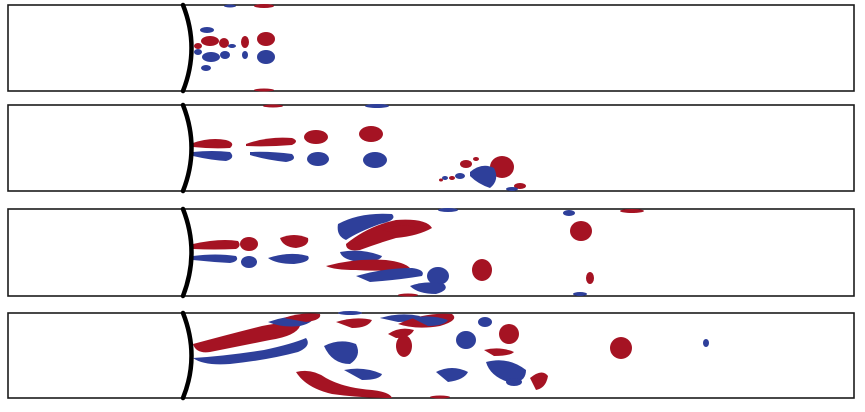  Describe the element at coordinates (187, 48) in the screenshot. I see `panel-1-curved-wall` at that location.